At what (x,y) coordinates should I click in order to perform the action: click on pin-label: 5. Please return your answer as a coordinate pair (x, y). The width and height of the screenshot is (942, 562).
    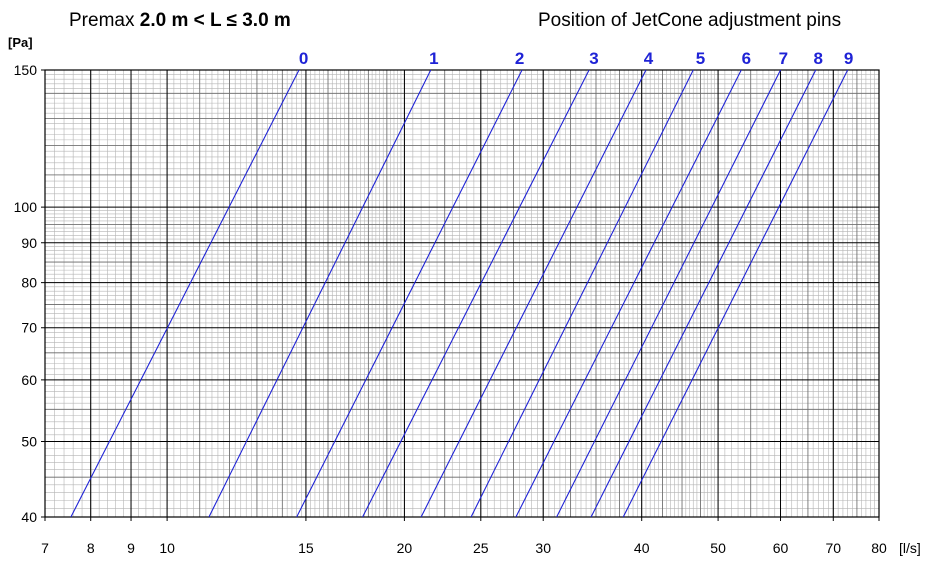
    Looking at the image, I should click on (700, 58).